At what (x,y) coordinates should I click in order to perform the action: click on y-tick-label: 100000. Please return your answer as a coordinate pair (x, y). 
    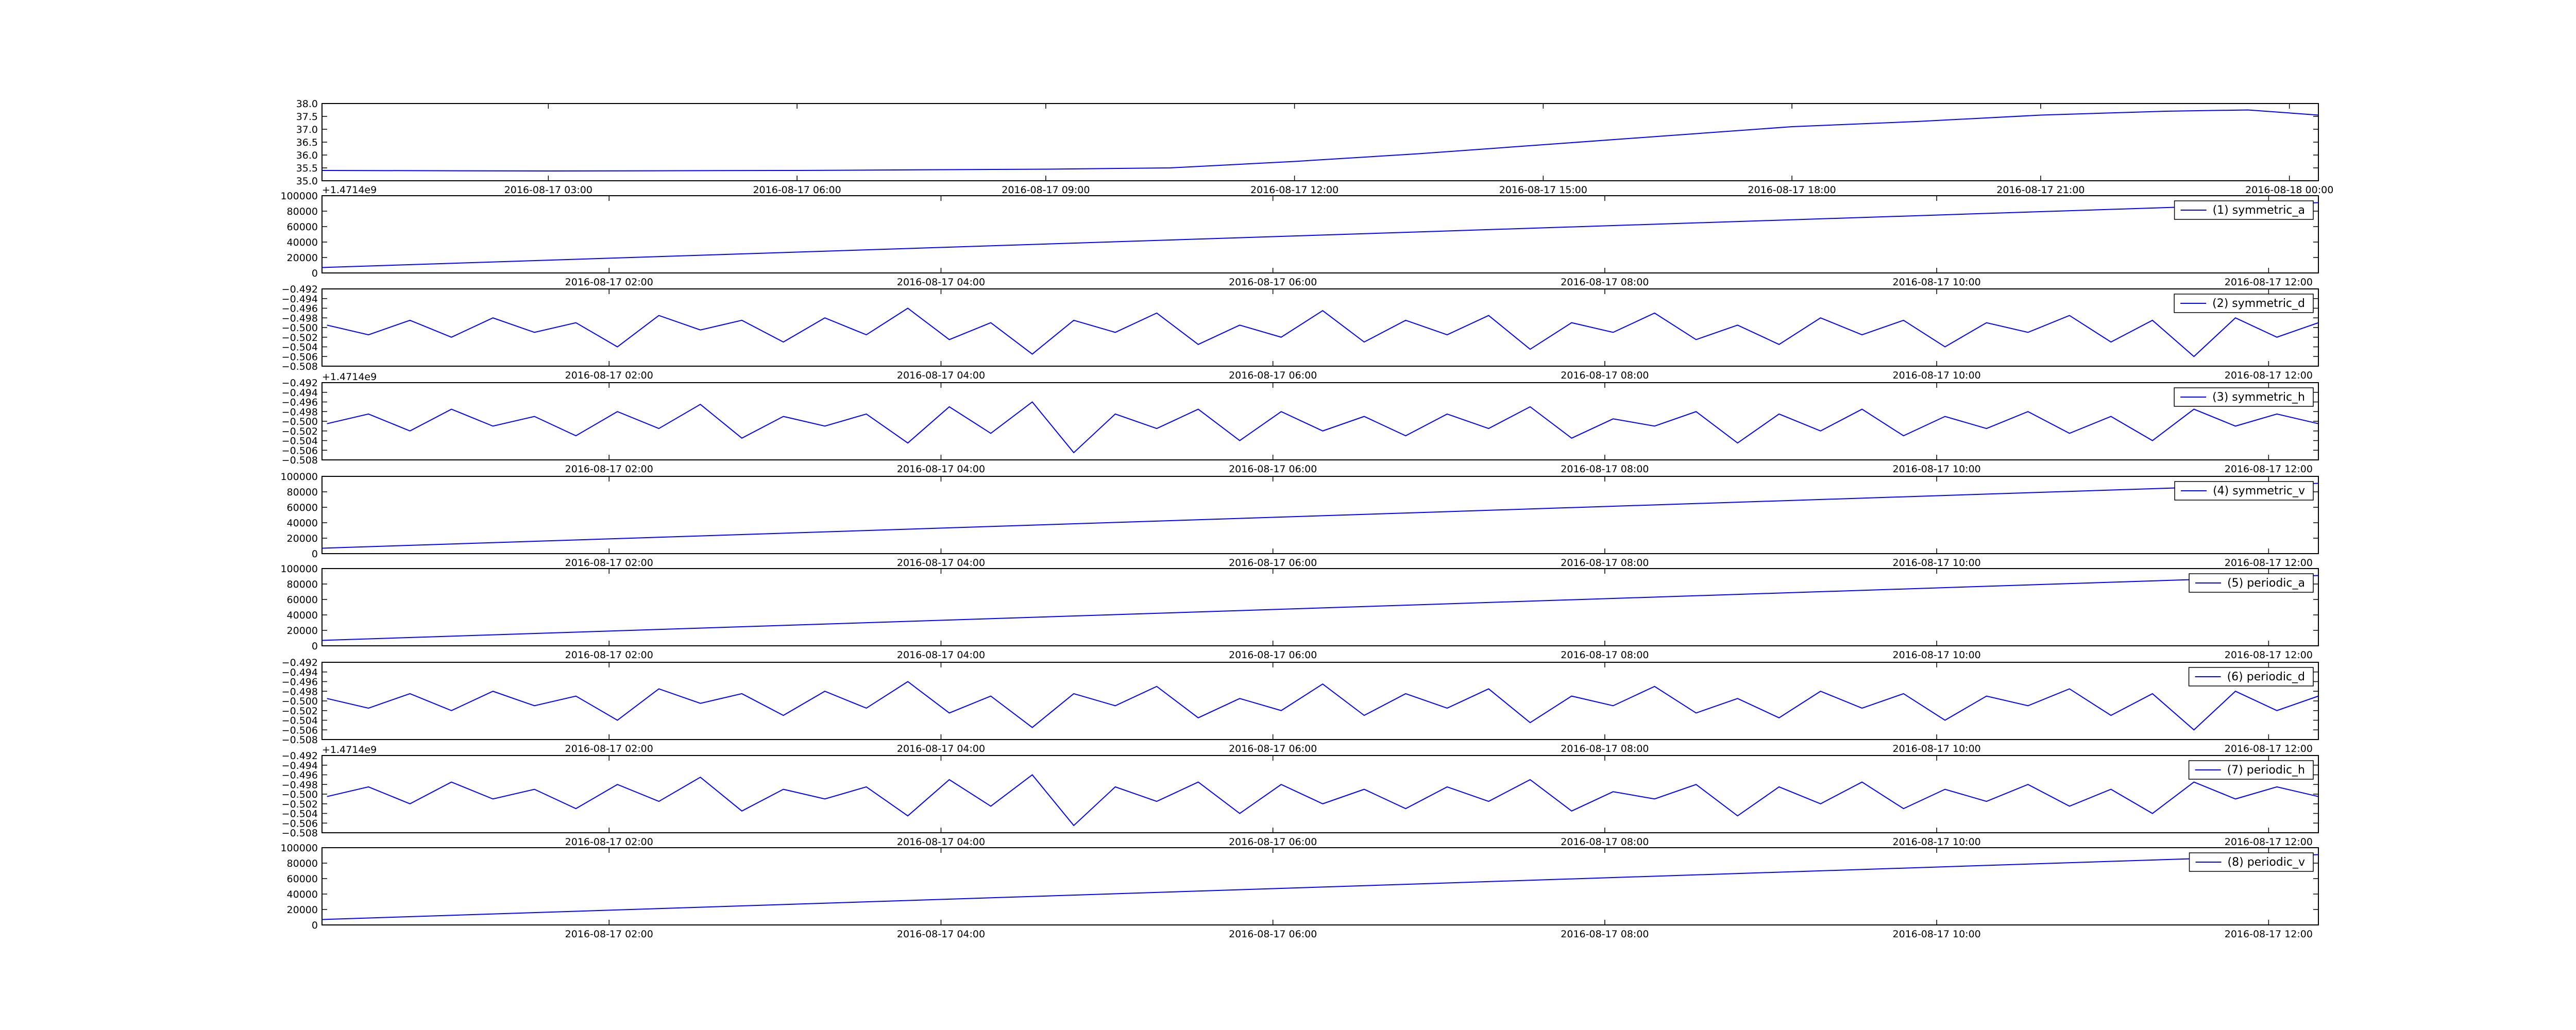
    Looking at the image, I should click on (299, 477).